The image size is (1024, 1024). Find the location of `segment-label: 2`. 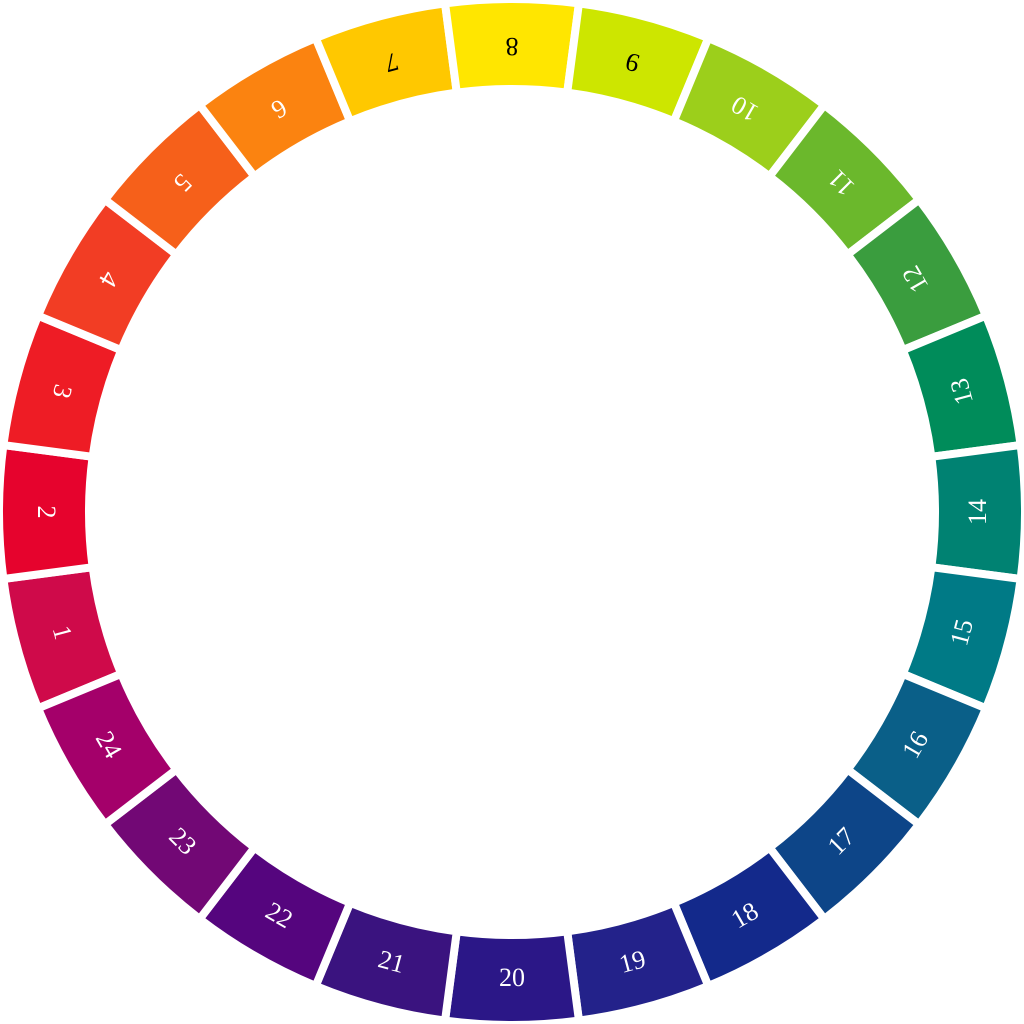

segment-label: 2 is located at coordinates (46, 512).